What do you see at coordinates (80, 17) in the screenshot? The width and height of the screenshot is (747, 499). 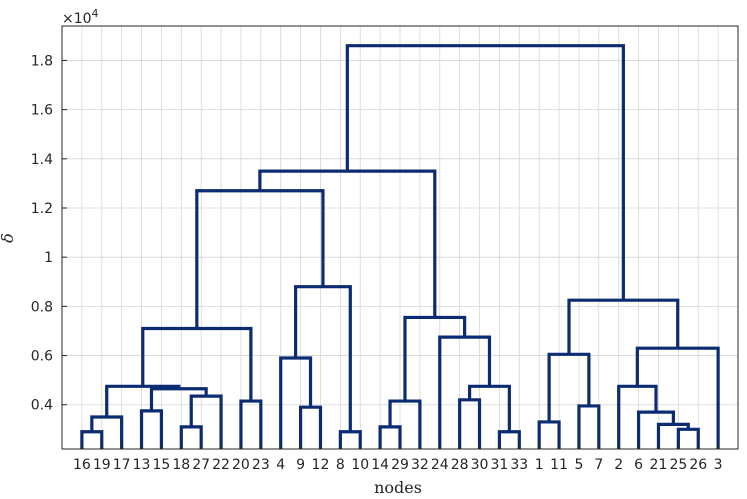 I see `y-exponent-label: ×10⁴` at bounding box center [80, 17].